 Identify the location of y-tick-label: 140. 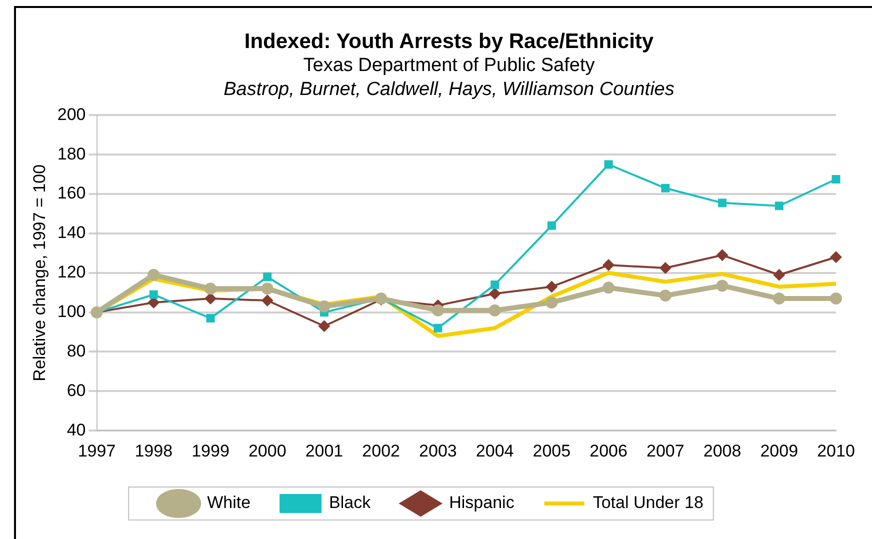
(71, 232).